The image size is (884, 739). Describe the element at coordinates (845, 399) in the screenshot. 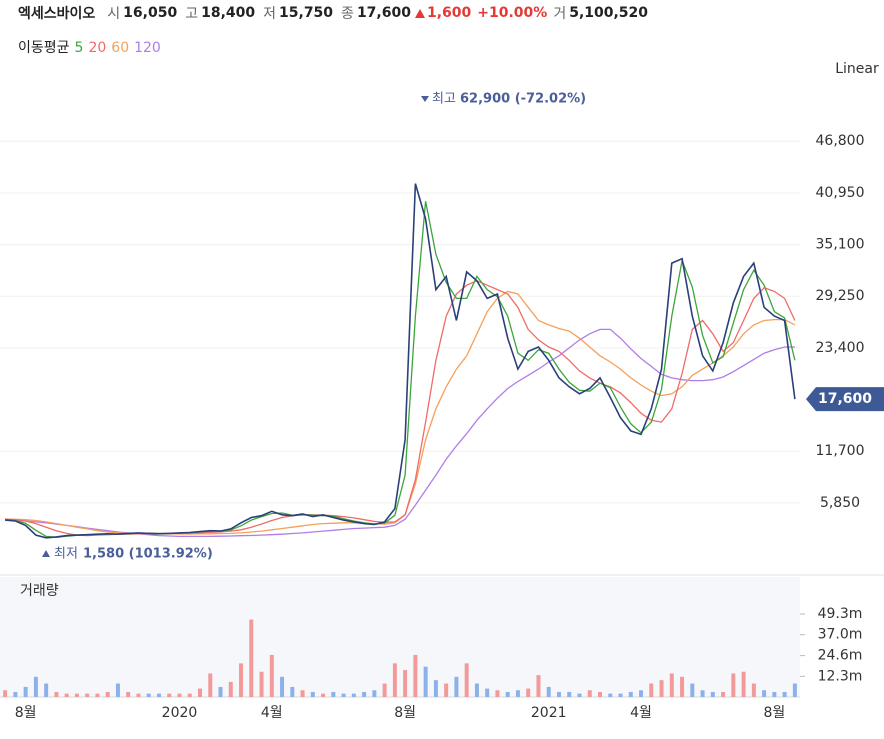

I see `last-price-label: 17,600` at that location.